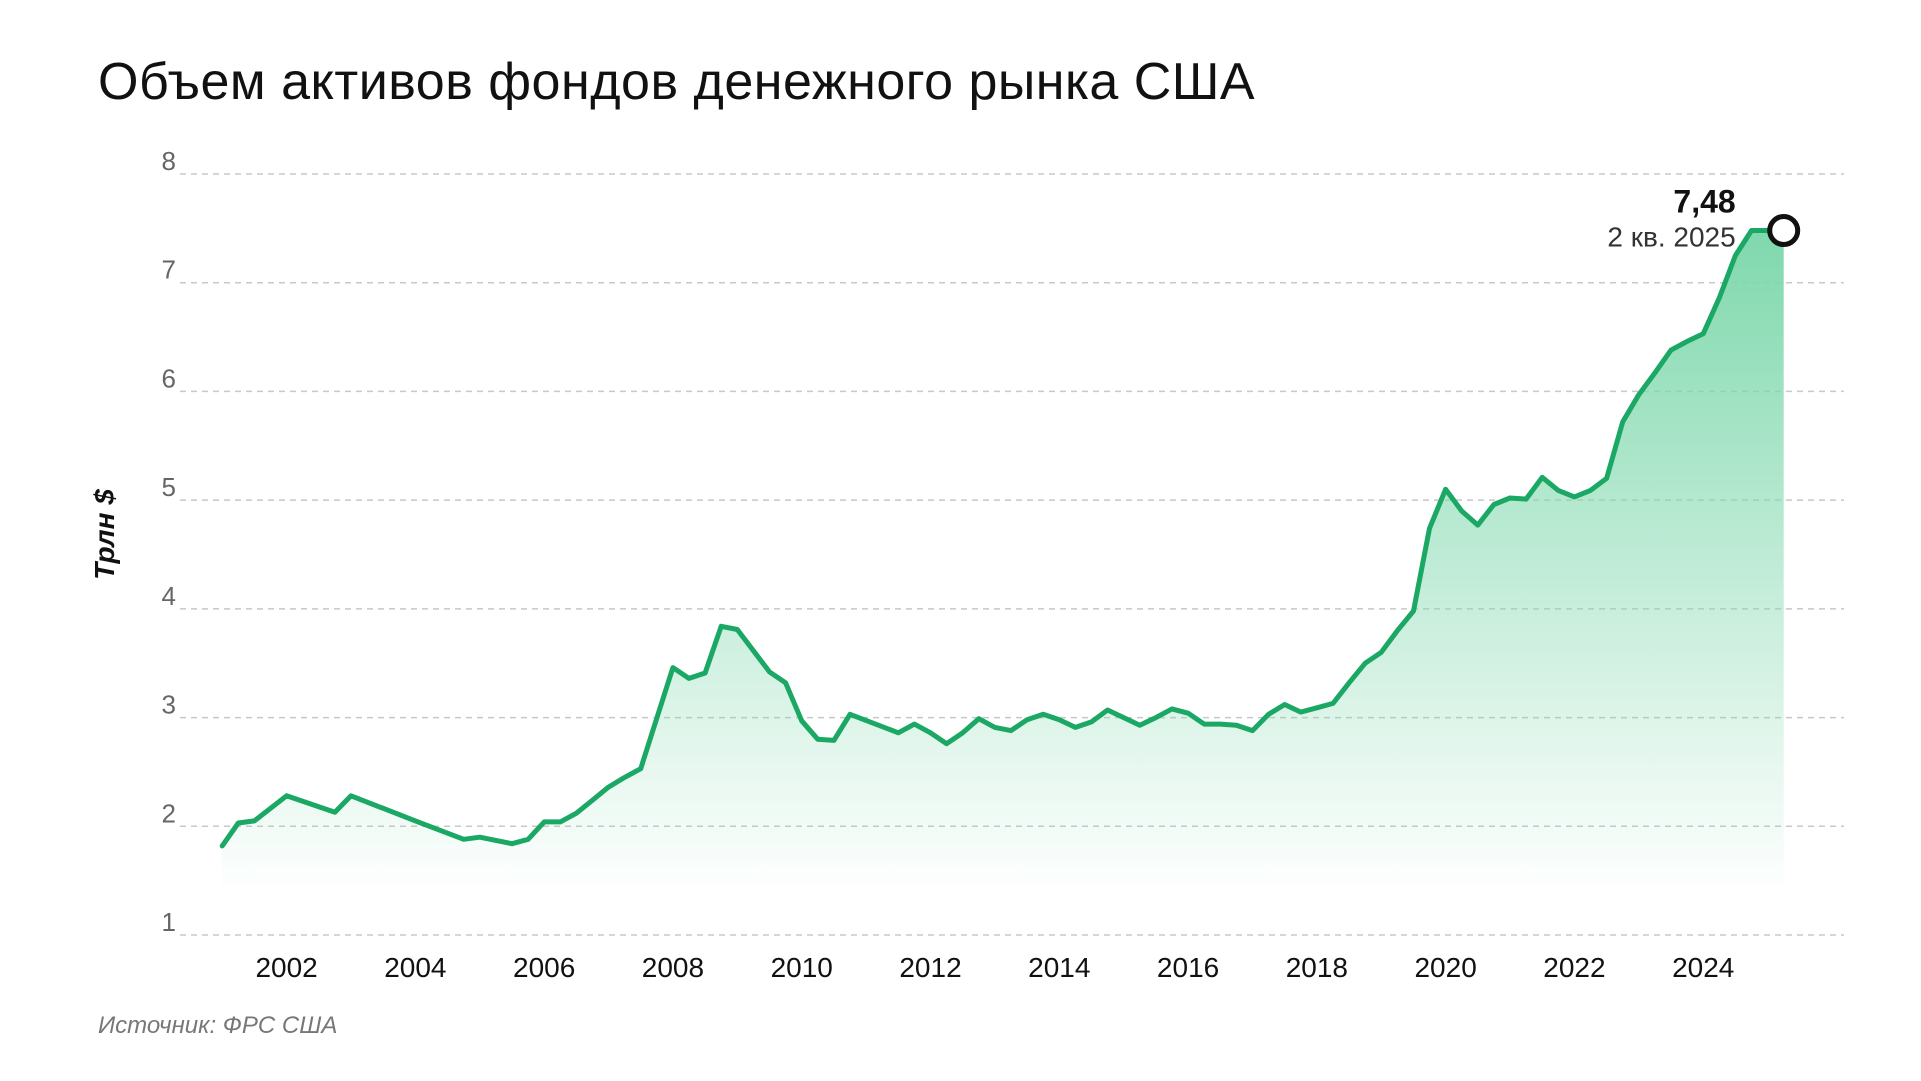 The height and width of the screenshot is (1081, 1921). What do you see at coordinates (218, 1025) in the screenshot?
I see `source-note: Источник: ФРС США` at bounding box center [218, 1025].